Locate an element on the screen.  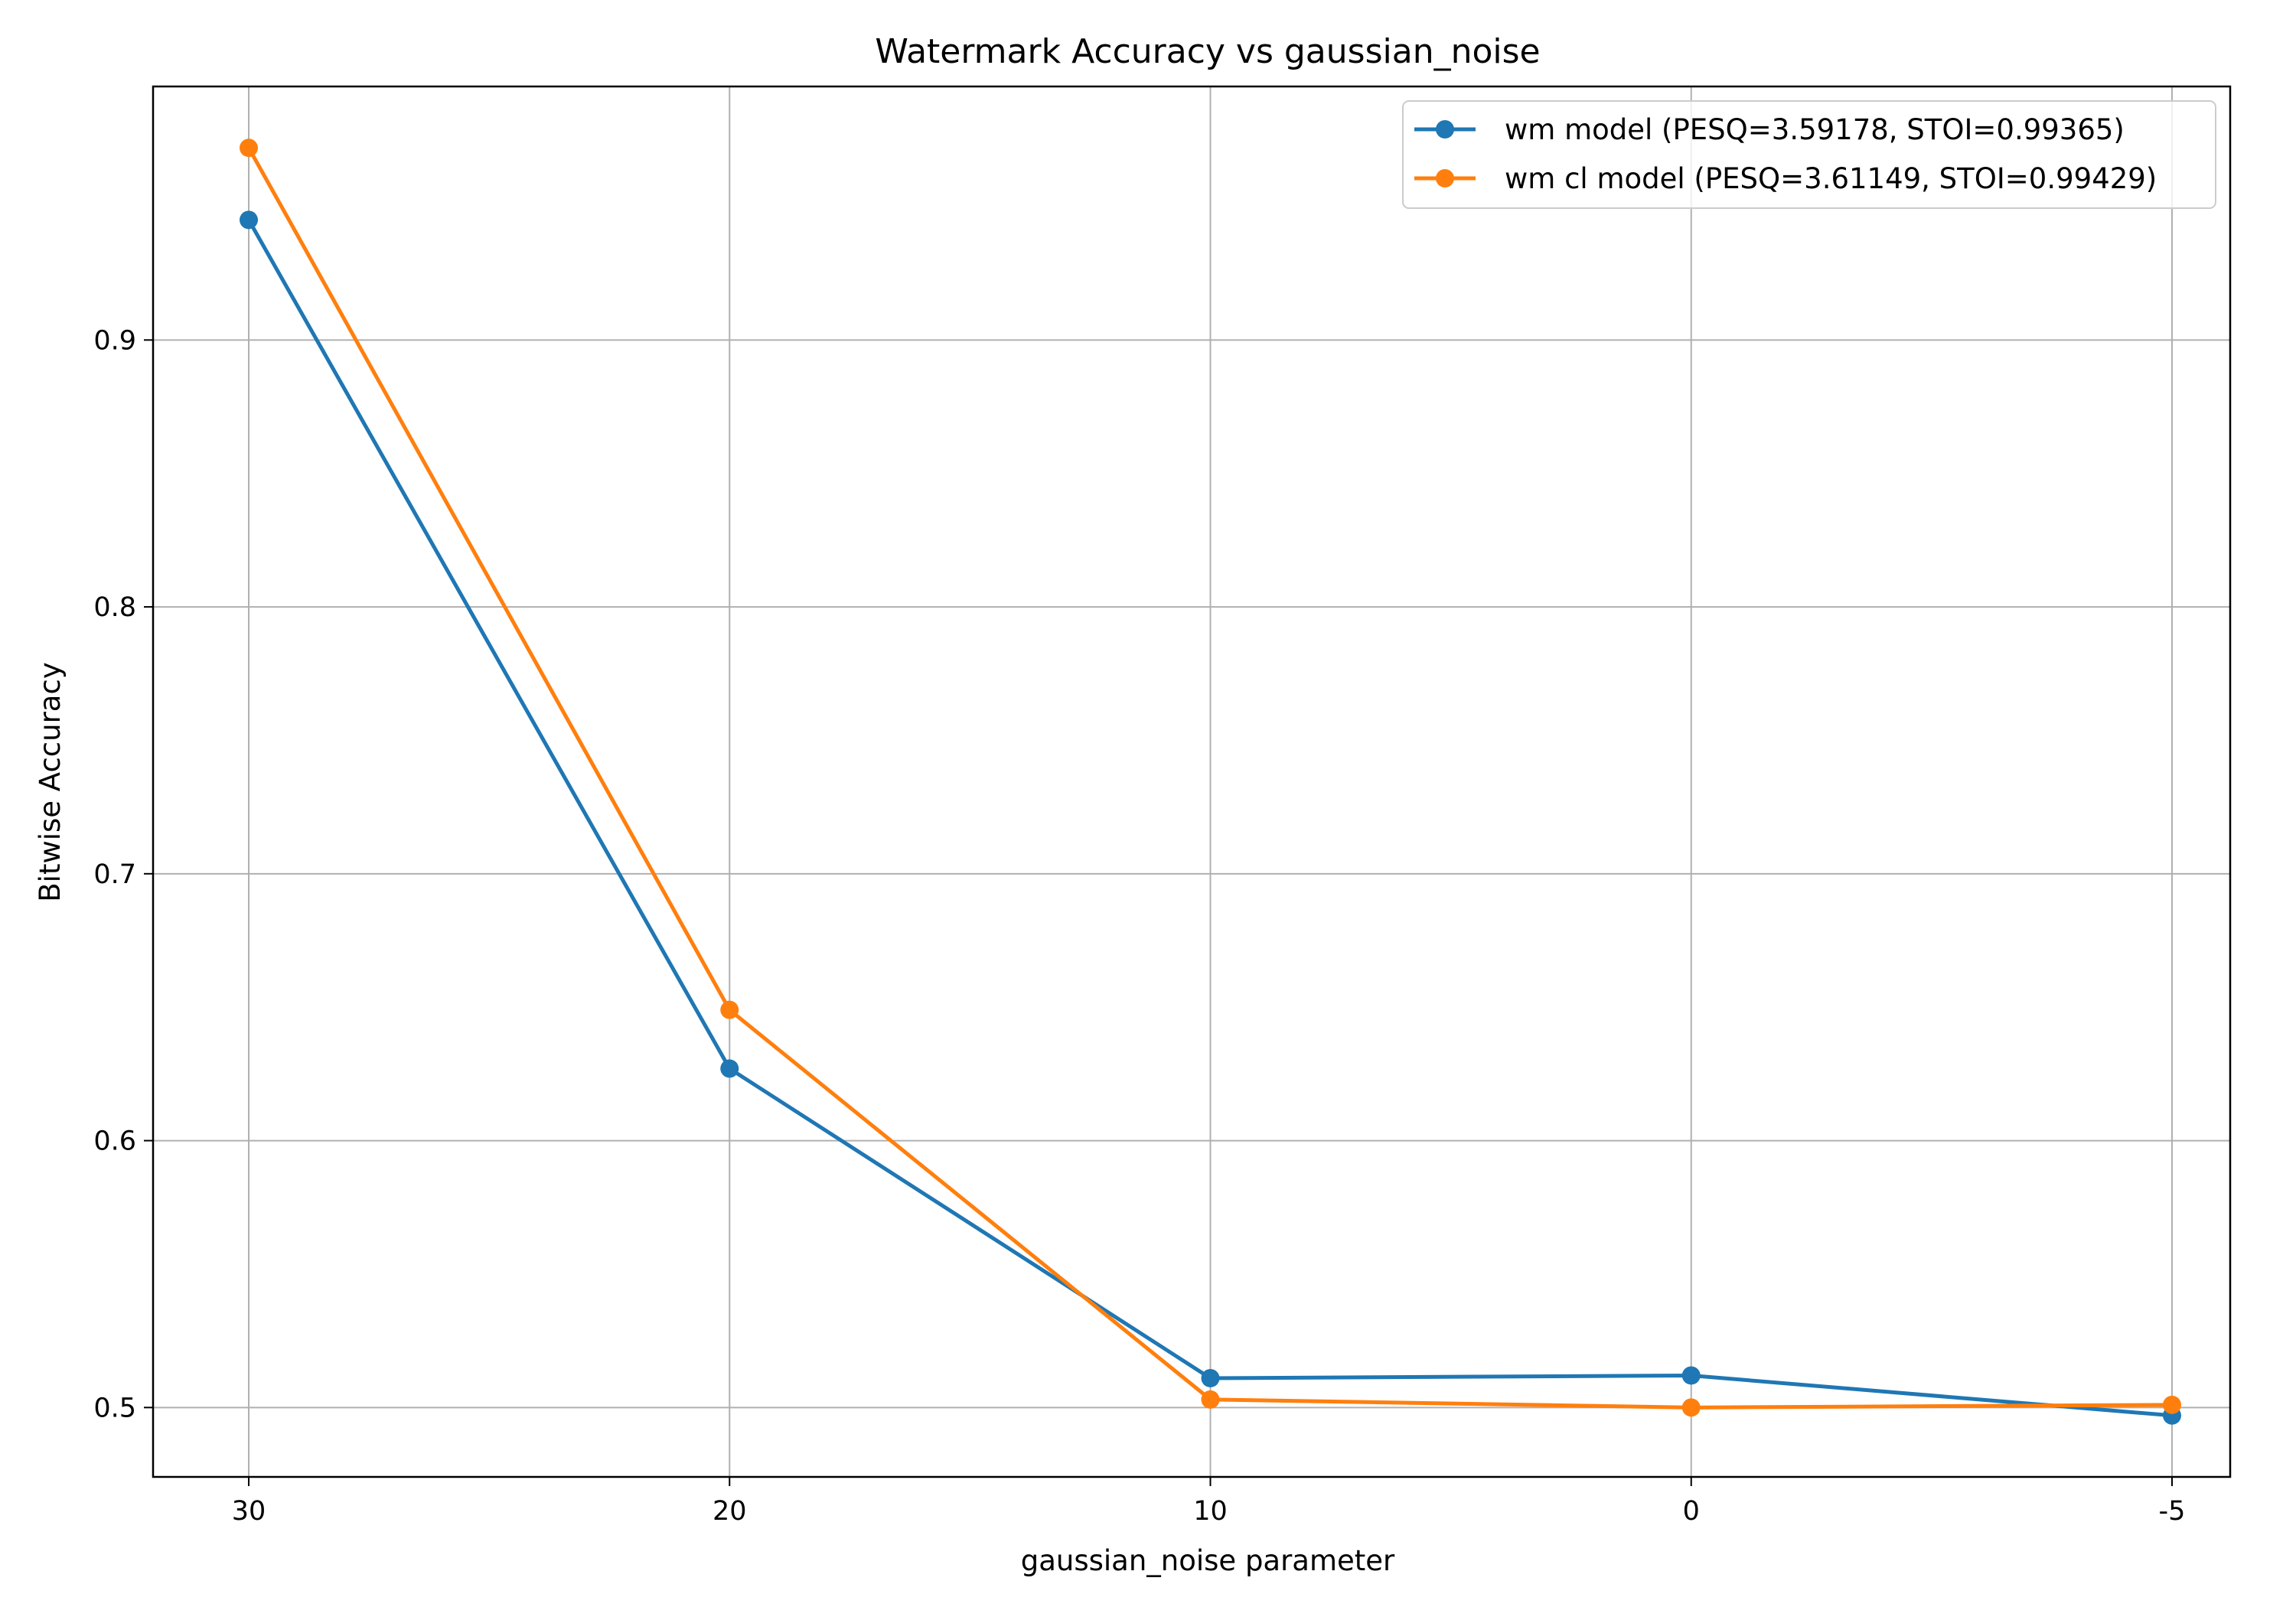
y-tick-label: 0.5 is located at coordinates (114, 1408).